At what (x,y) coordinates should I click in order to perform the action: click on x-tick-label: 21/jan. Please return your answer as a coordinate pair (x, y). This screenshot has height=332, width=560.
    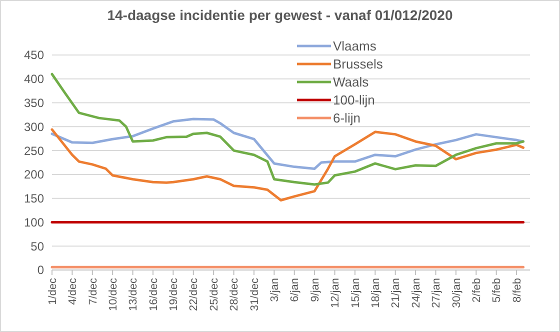
    Looking at the image, I should click on (396, 293).